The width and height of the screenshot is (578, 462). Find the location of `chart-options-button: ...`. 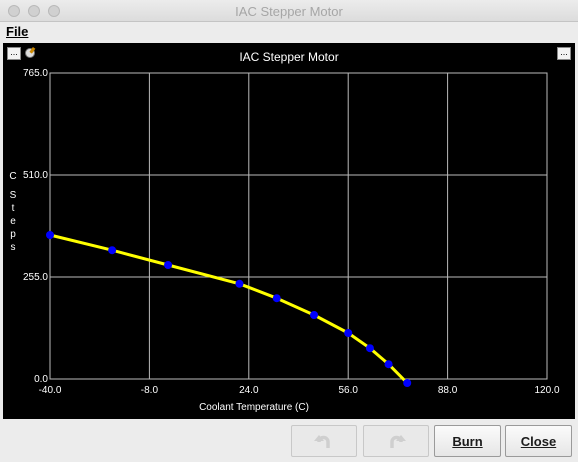

chart-options-button: ... is located at coordinates (14, 53).